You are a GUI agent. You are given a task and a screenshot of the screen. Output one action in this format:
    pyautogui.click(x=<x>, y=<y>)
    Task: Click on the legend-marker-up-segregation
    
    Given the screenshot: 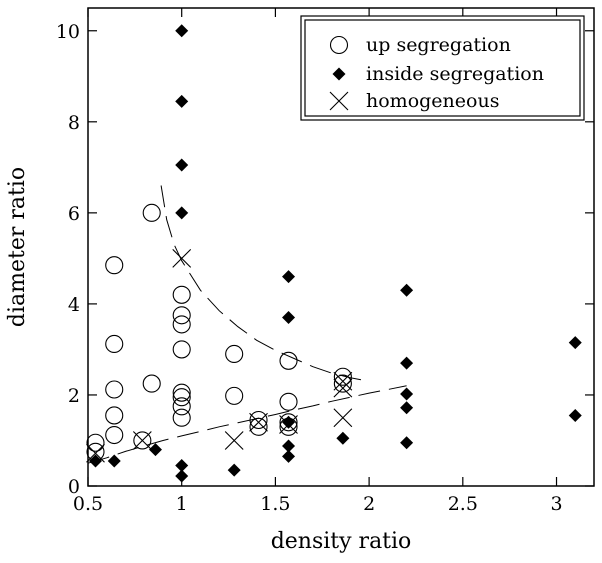 What is the action you would take?
    pyautogui.click(x=339, y=45)
    